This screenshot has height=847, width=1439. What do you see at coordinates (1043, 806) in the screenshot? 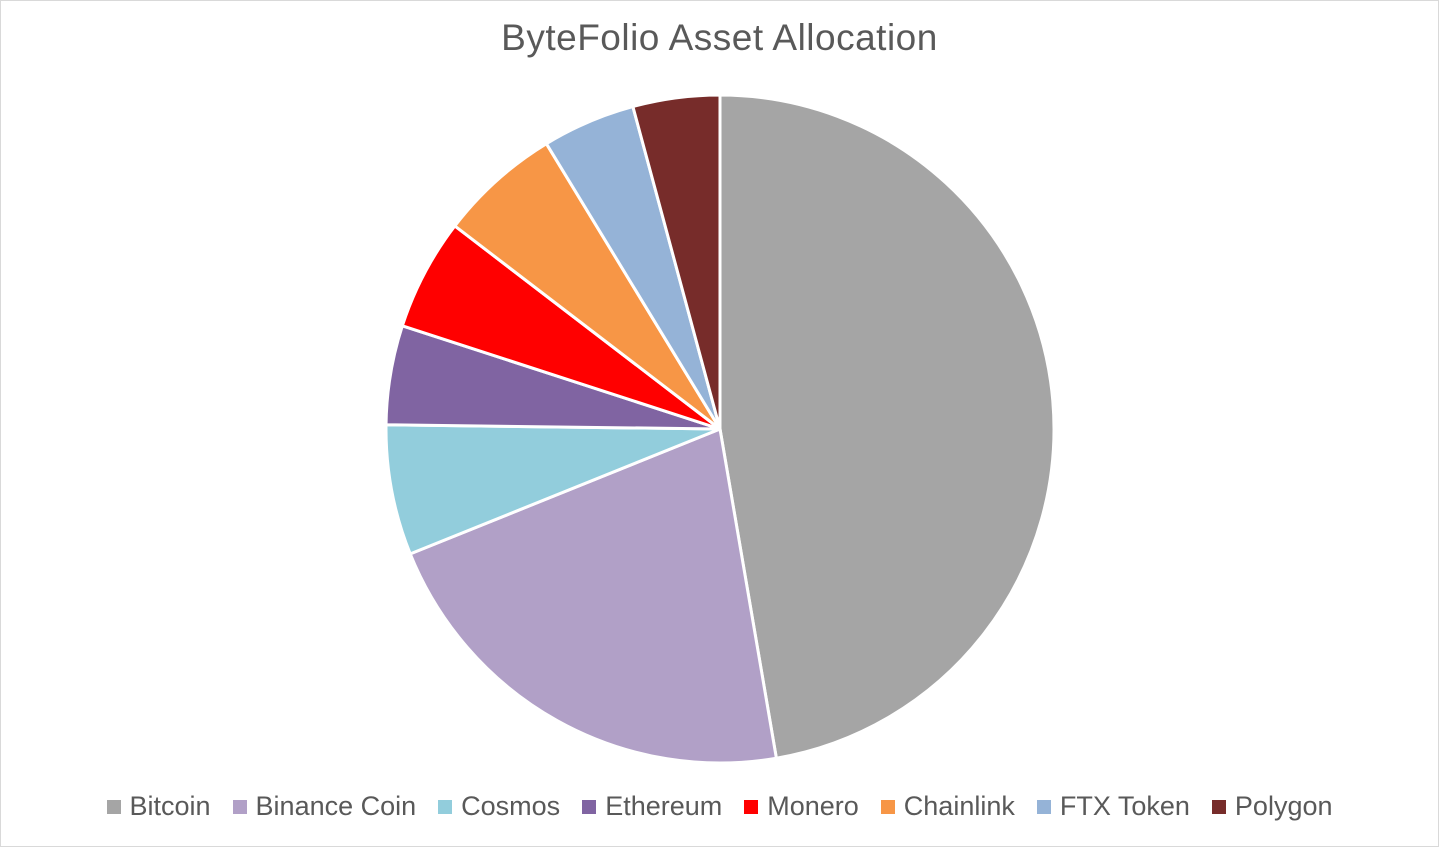
I see `legend-swatch-ftx-token` at bounding box center [1043, 806].